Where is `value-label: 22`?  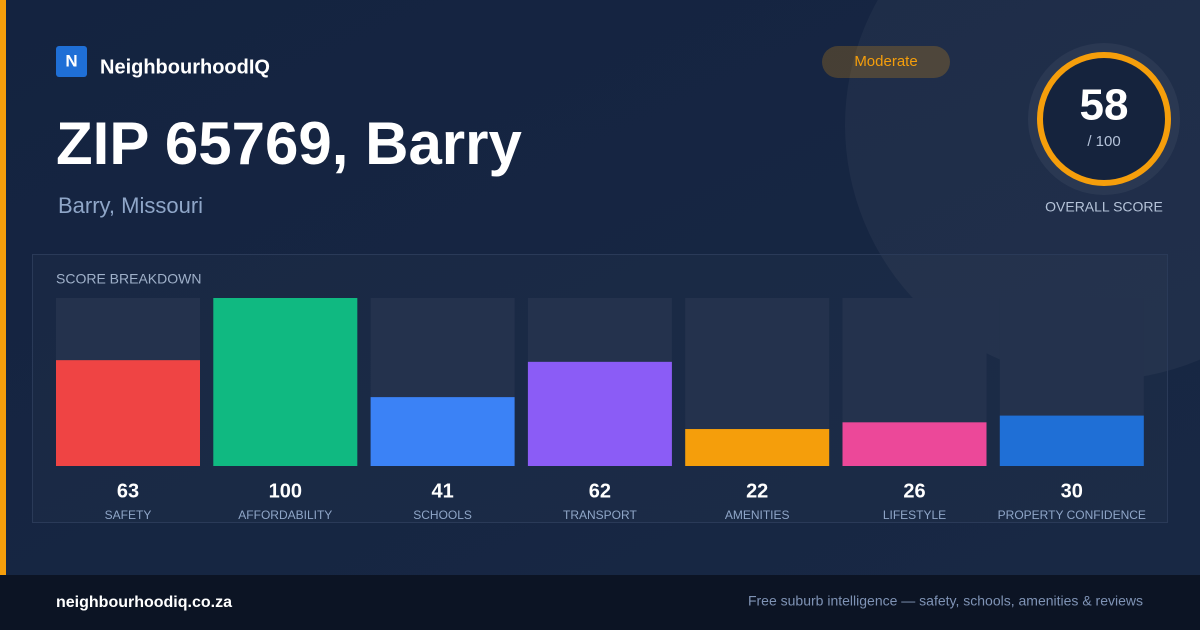
value-label: 22 is located at coordinates (757, 491).